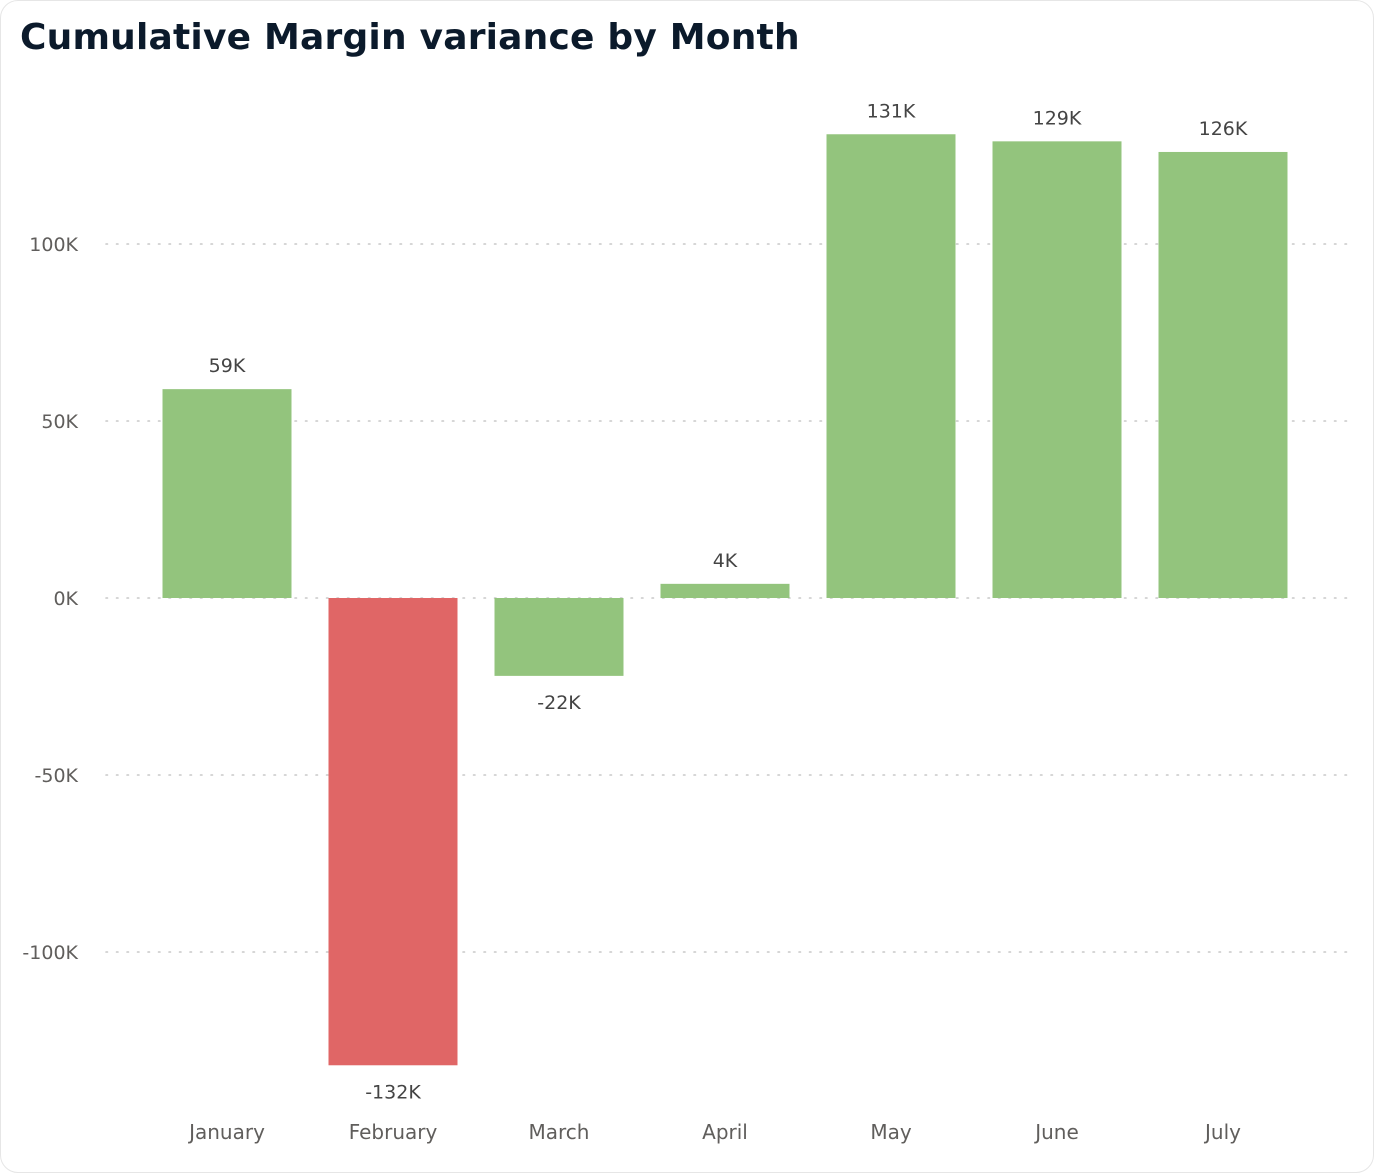  What do you see at coordinates (891, 366) in the screenshot?
I see `bar-may` at bounding box center [891, 366].